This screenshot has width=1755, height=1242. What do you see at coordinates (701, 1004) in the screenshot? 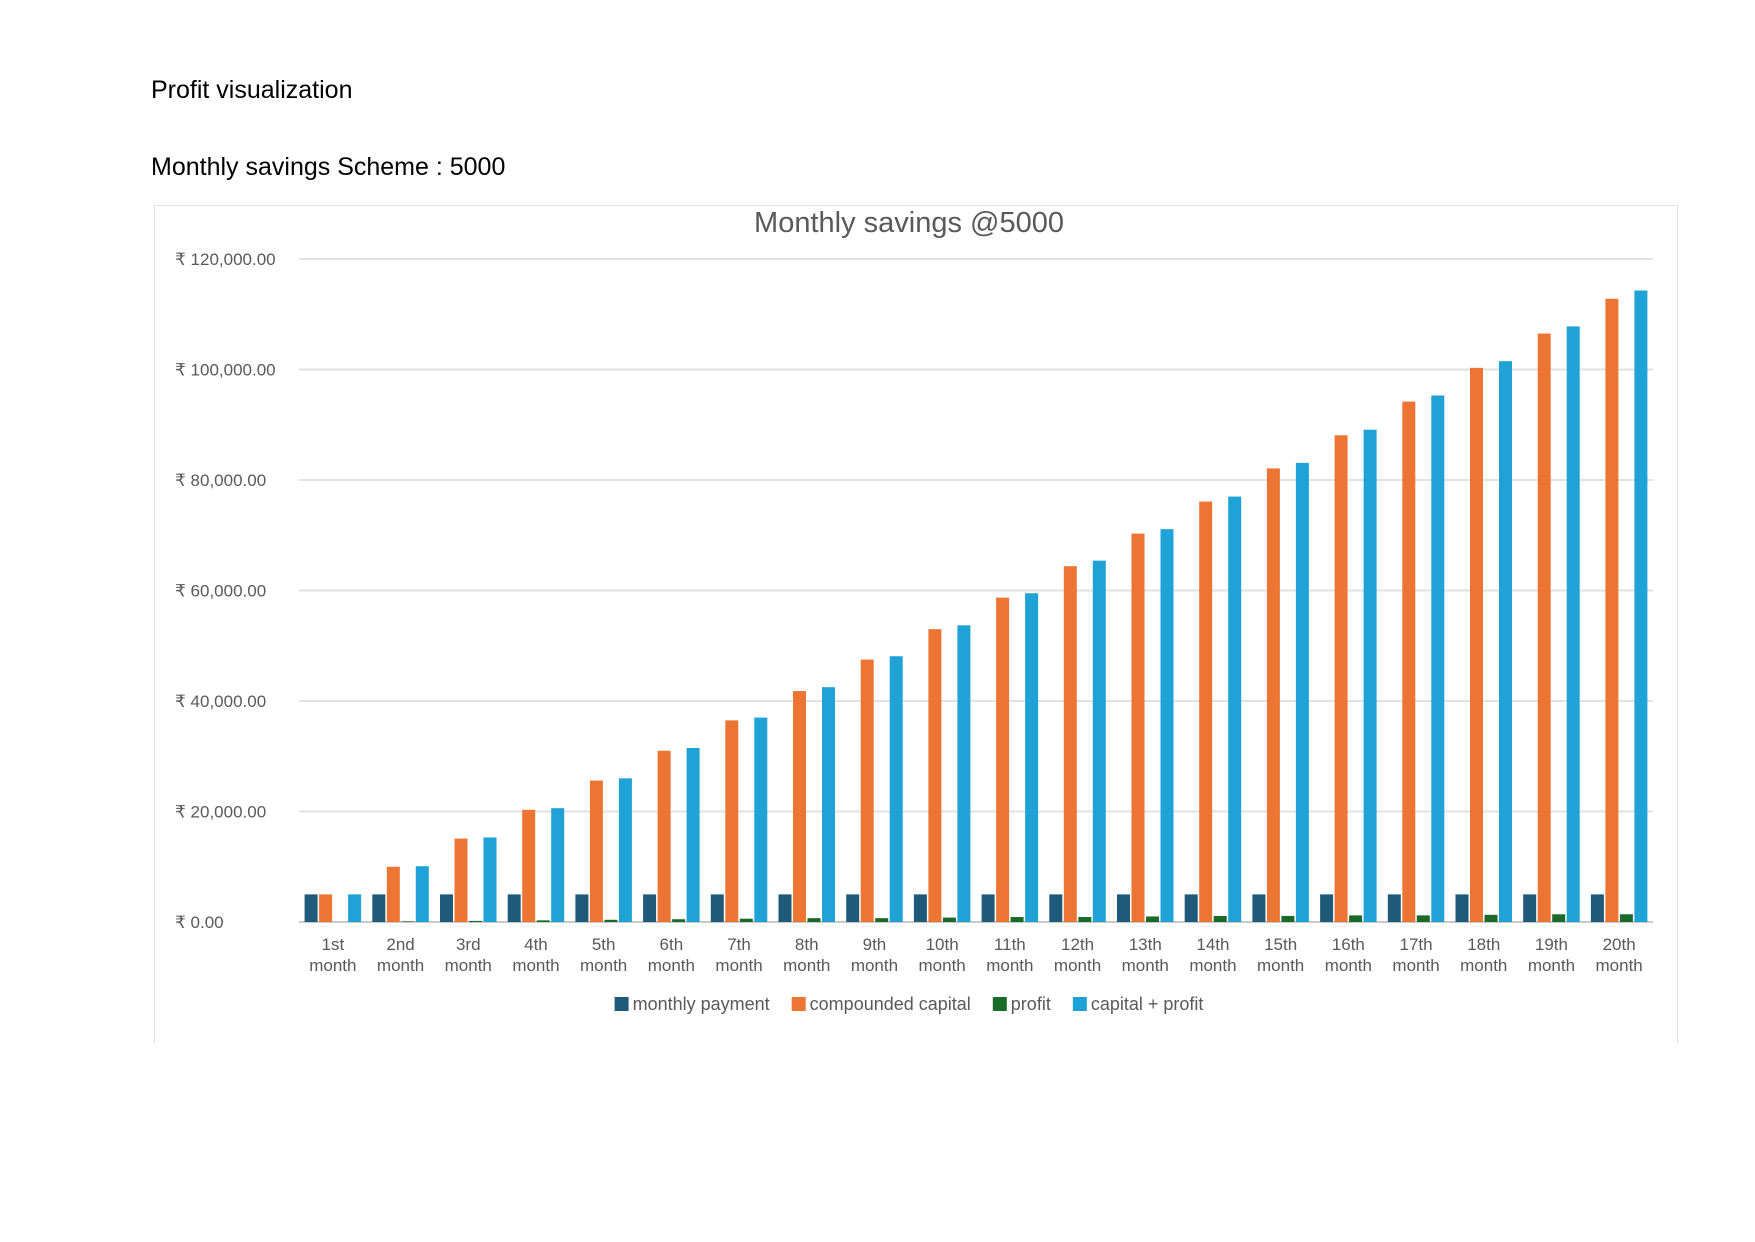
I see `legend-label: monthly payment` at bounding box center [701, 1004].